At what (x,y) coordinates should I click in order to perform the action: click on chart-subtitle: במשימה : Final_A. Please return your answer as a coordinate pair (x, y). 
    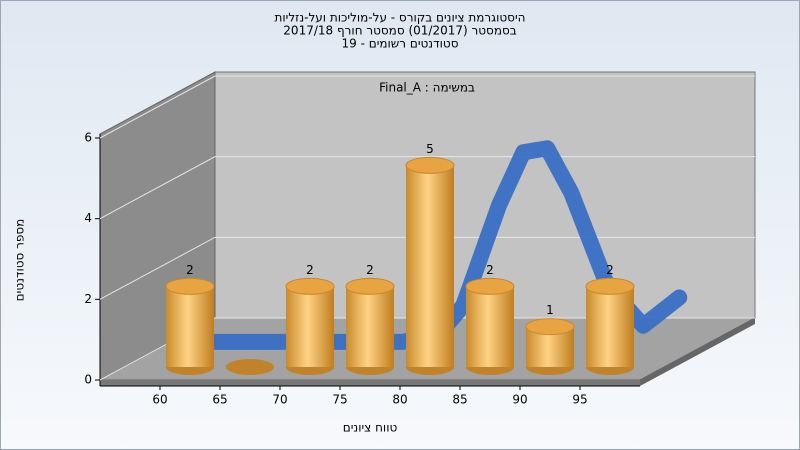
    Looking at the image, I should click on (427, 88).